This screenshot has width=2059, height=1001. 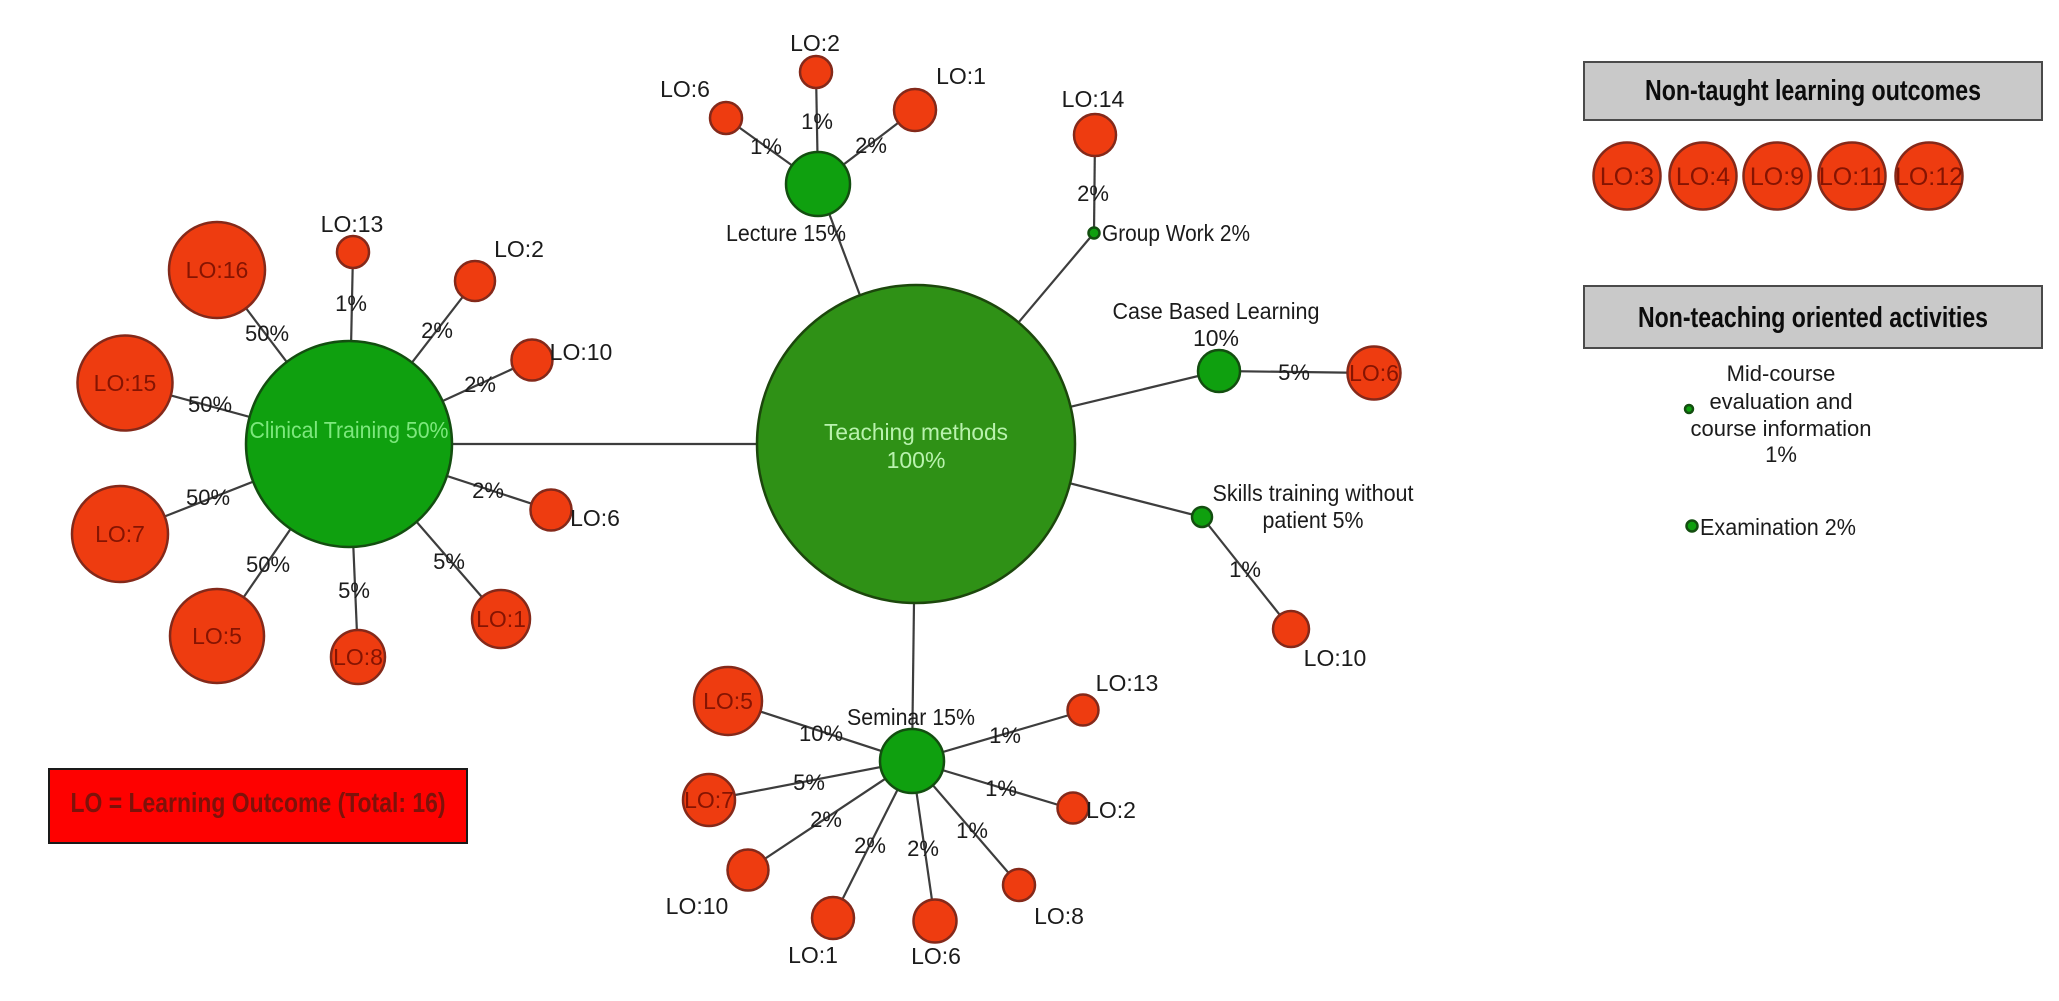 What do you see at coordinates (916, 460) in the screenshot?
I see `svg-text: 100%` at bounding box center [916, 460].